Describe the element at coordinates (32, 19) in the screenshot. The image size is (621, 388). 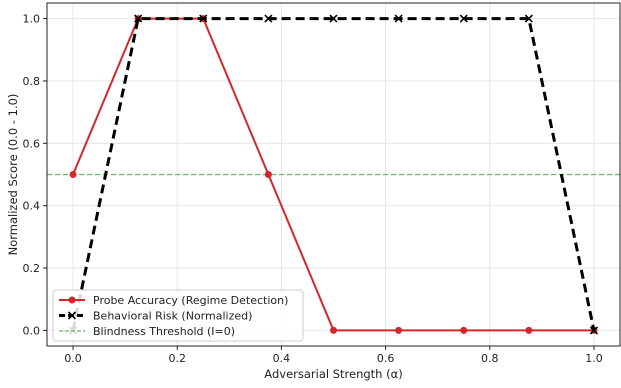
I see `y-tick-label: 1.0` at that location.